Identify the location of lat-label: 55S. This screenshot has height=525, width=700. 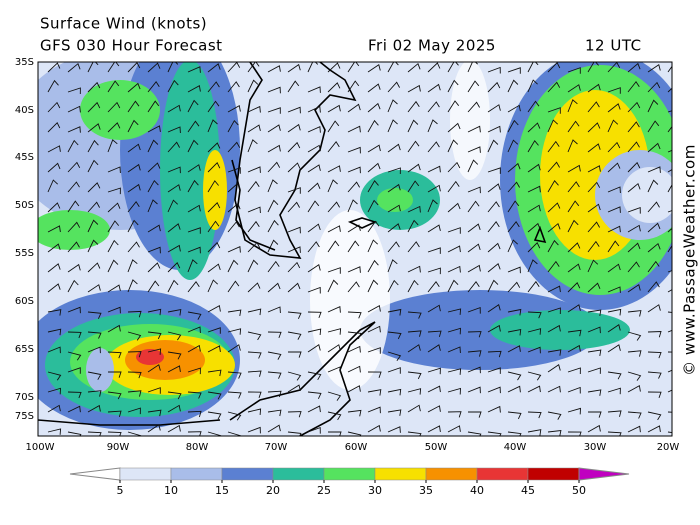
(24, 253).